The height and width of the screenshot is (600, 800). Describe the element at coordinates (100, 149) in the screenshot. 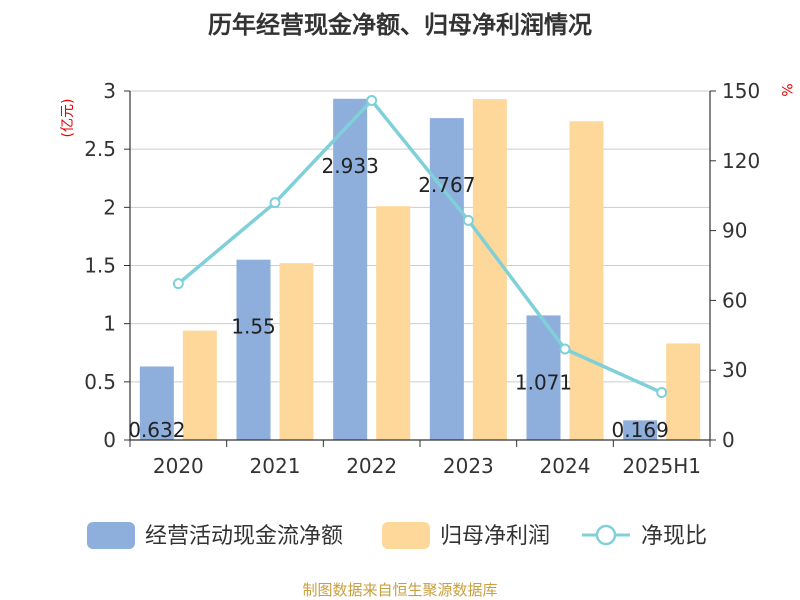

I see `left-tick-label: 2.5` at that location.